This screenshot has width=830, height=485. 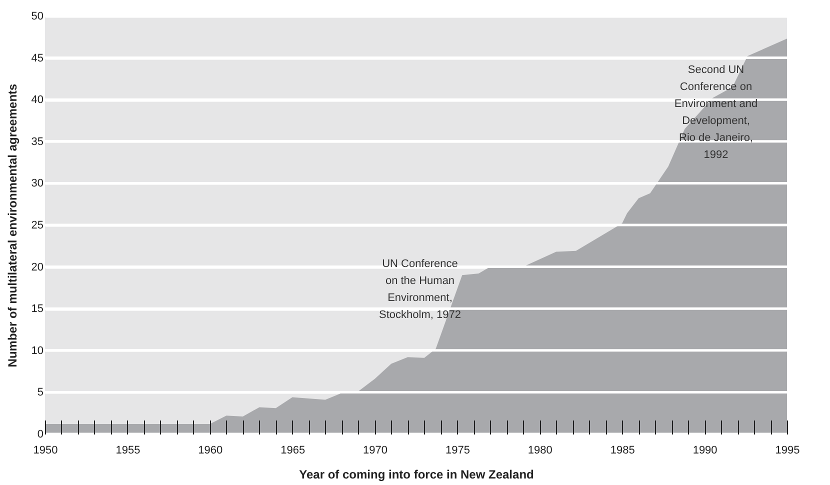 I want to click on x-tick-label: 1960, so click(x=210, y=450).